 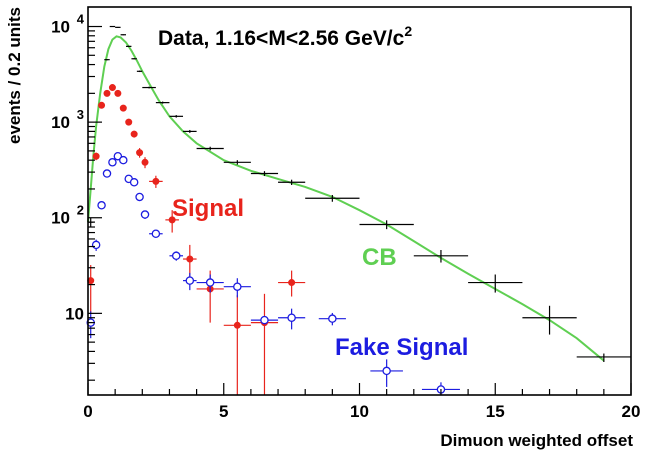 What do you see at coordinates (223, 411) in the screenshot?
I see `x-tick-label: 5` at bounding box center [223, 411].